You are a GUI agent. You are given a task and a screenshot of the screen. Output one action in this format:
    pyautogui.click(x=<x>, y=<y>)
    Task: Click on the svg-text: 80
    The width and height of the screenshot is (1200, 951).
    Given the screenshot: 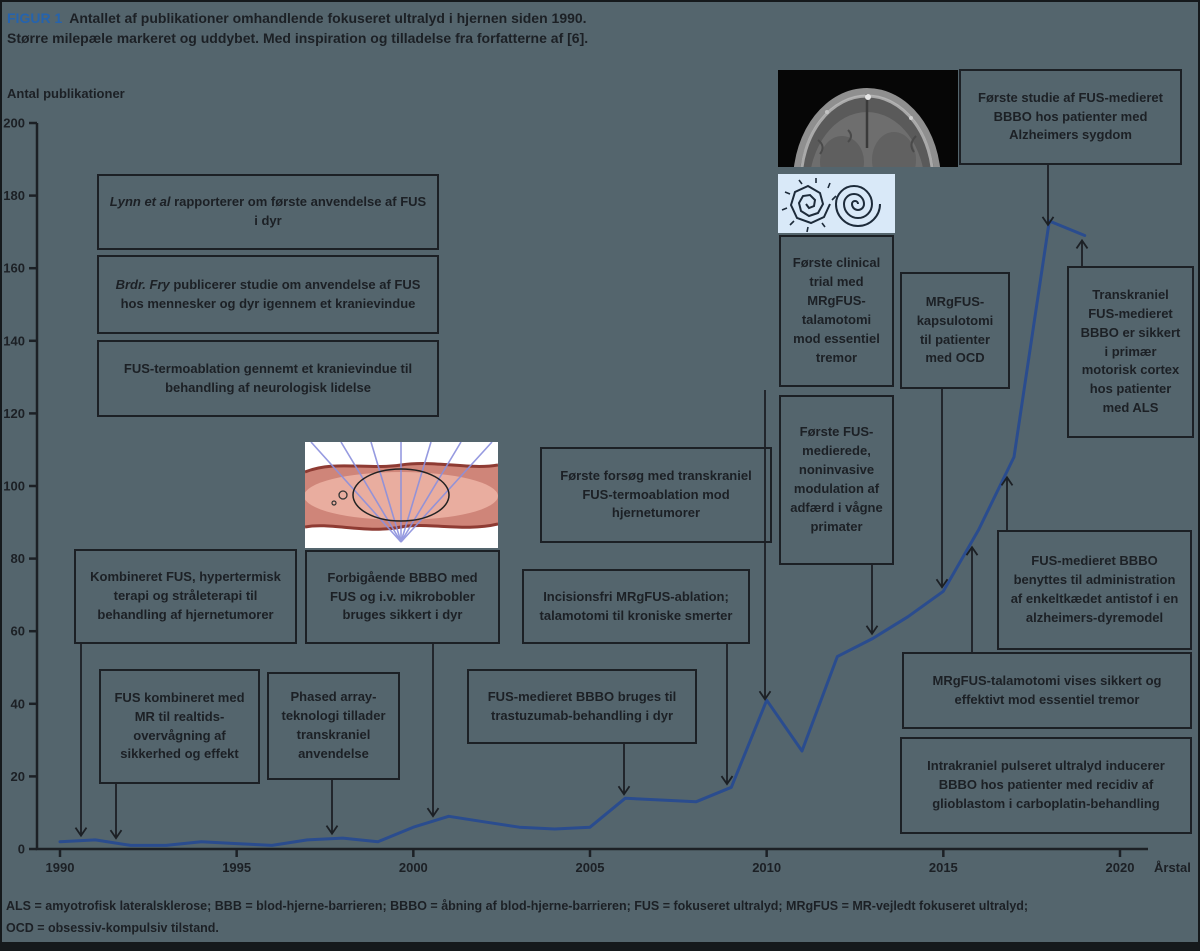 What is the action you would take?
    pyautogui.click(x=18, y=558)
    